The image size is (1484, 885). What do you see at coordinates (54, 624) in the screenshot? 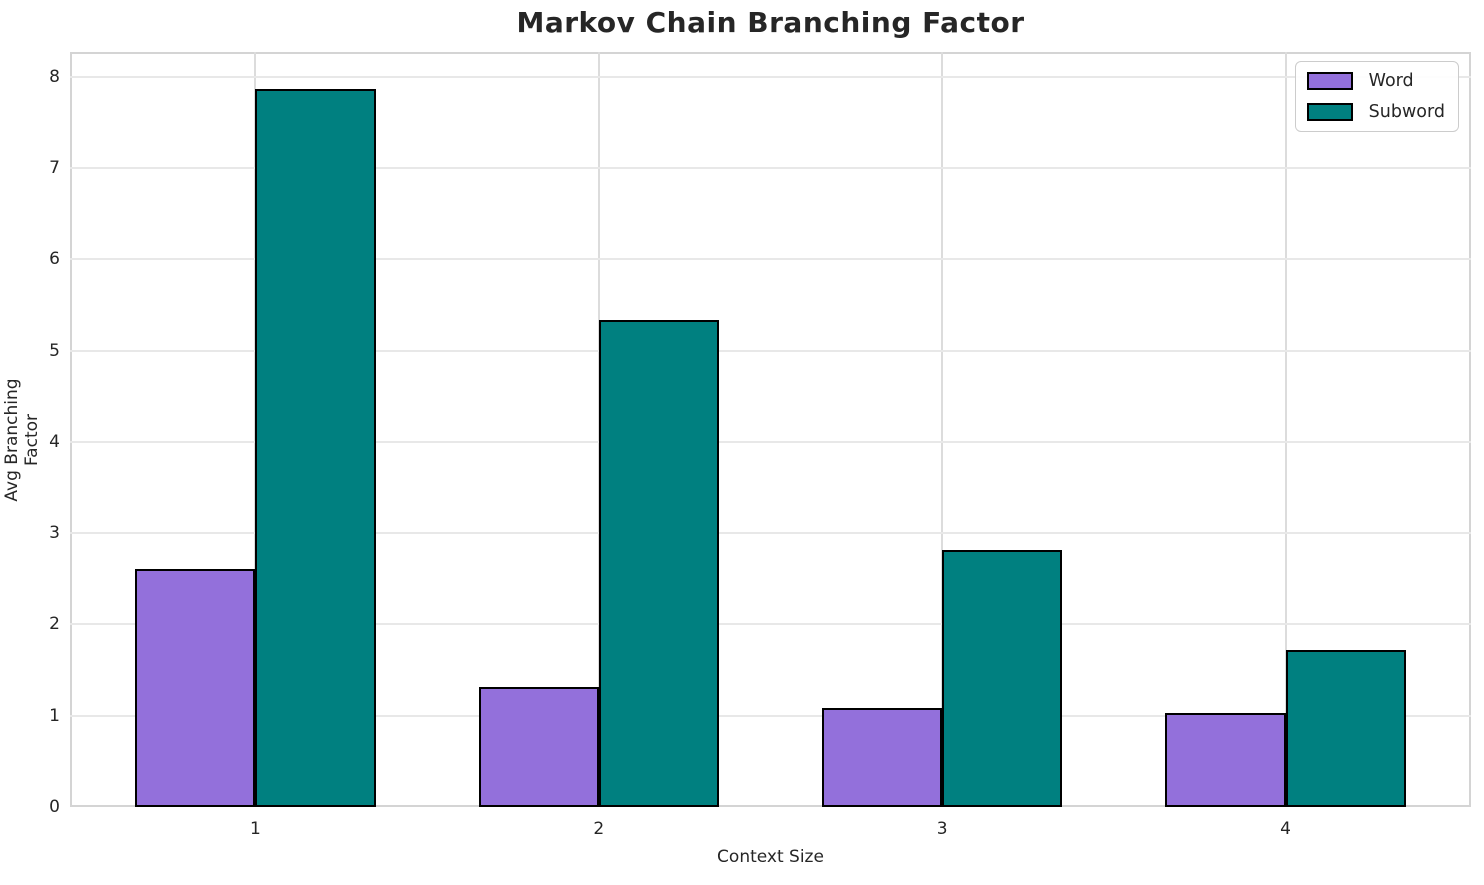
I see `y-tick-label: 2` at bounding box center [54, 624].